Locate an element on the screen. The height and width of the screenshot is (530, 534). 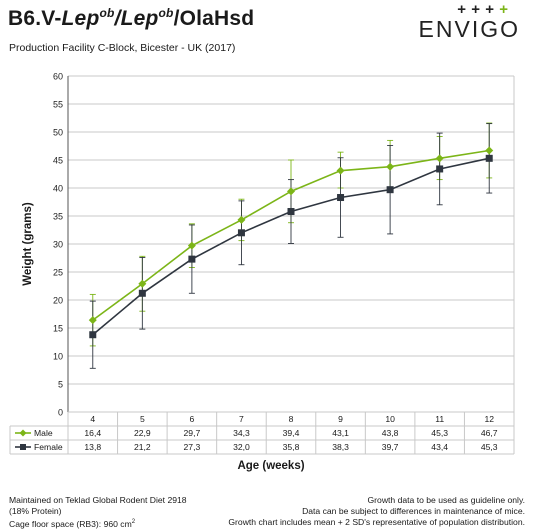
logo-plus-4: + is located at coordinates (503, 9).